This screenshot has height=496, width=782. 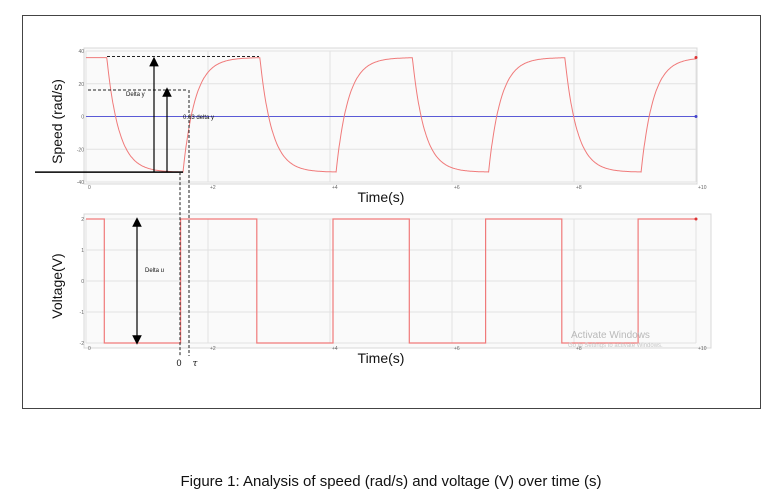 What do you see at coordinates (696, 116) in the screenshot?
I see `zero-series-end-marker` at bounding box center [696, 116].